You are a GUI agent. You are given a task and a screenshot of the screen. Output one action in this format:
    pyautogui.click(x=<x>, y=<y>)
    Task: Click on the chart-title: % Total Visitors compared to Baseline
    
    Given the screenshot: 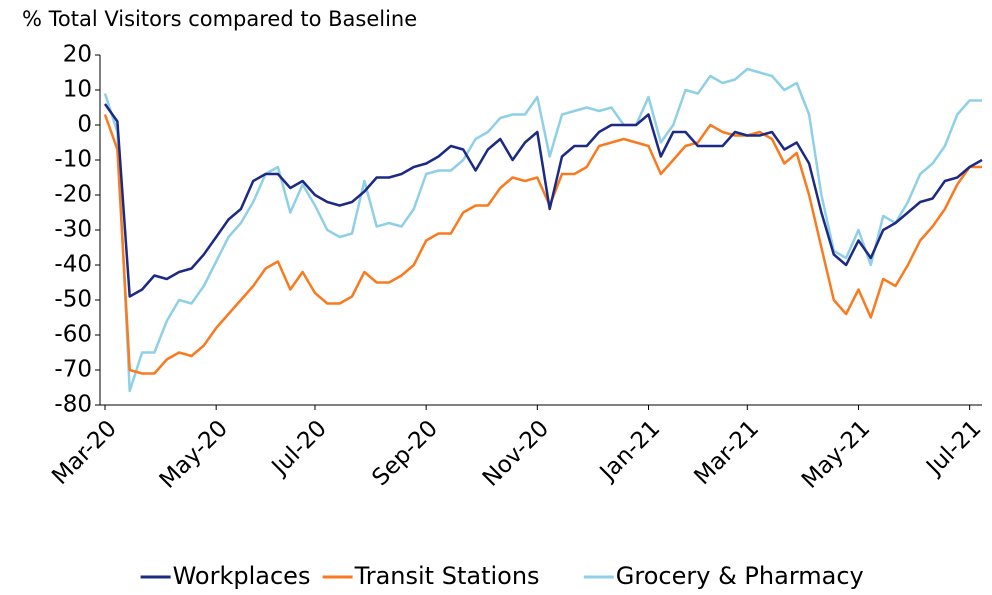 What is the action you would take?
    pyautogui.click(x=219, y=19)
    